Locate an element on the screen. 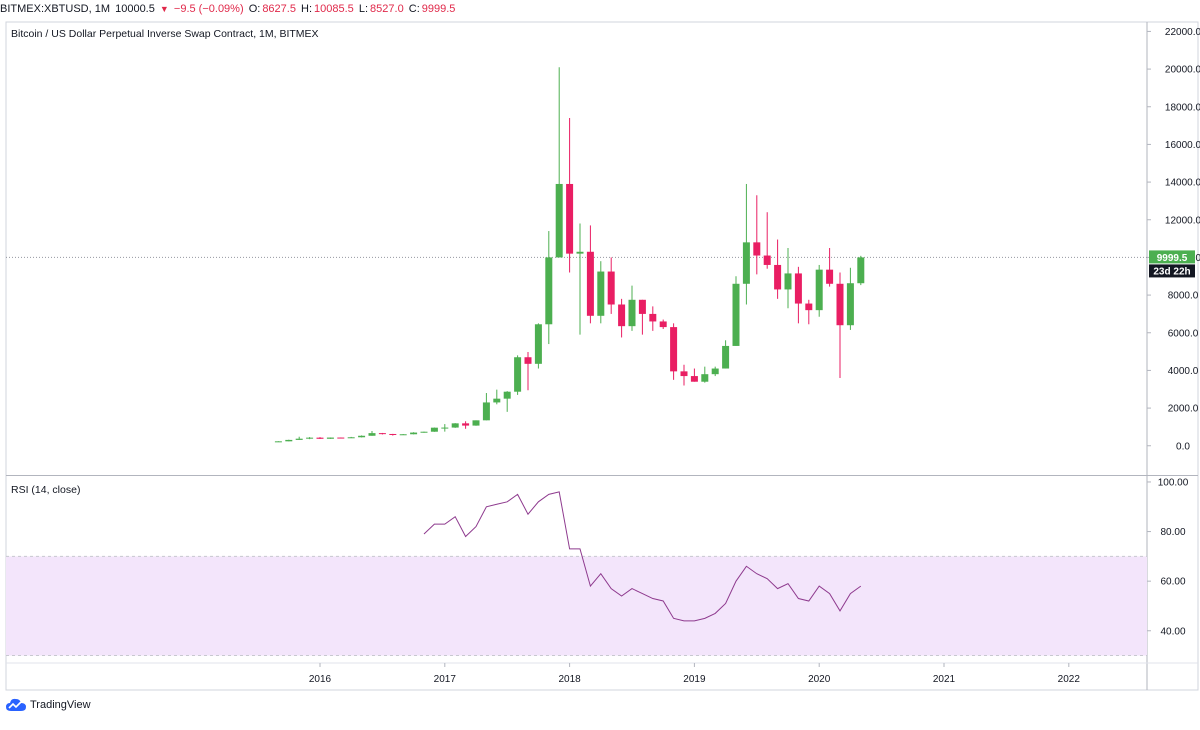  close-label: C: is located at coordinates (414, 9).